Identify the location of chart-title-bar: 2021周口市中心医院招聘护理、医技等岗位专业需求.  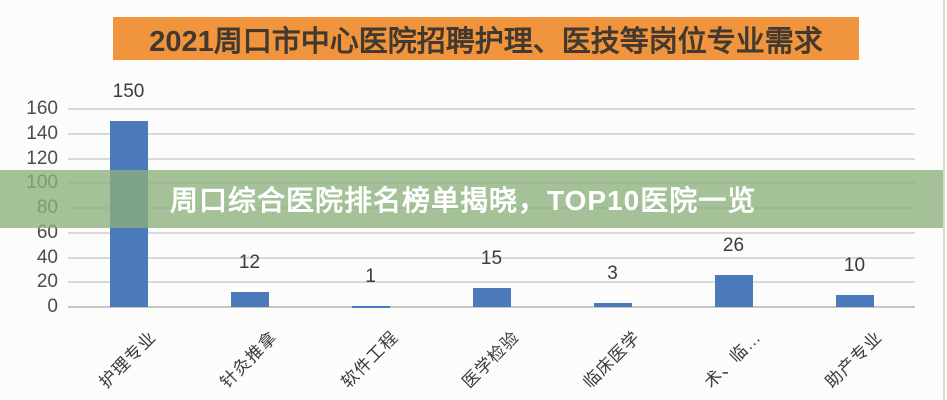
(486, 38).